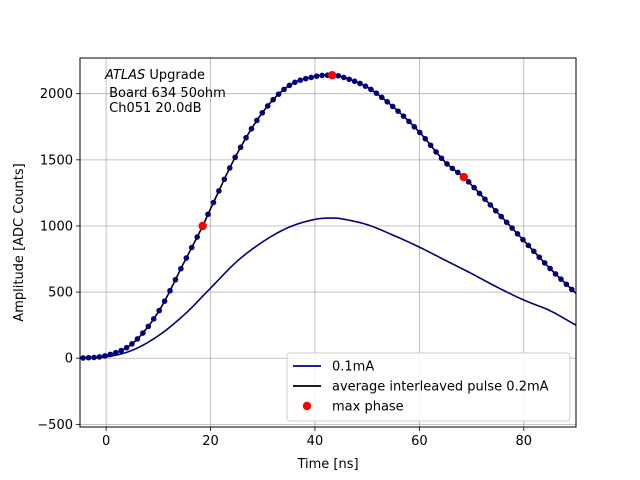 The height and width of the screenshot is (480, 640). I want to click on legend-label-average-interleaved: average interleaved pulse 0.2mA, so click(440, 387).